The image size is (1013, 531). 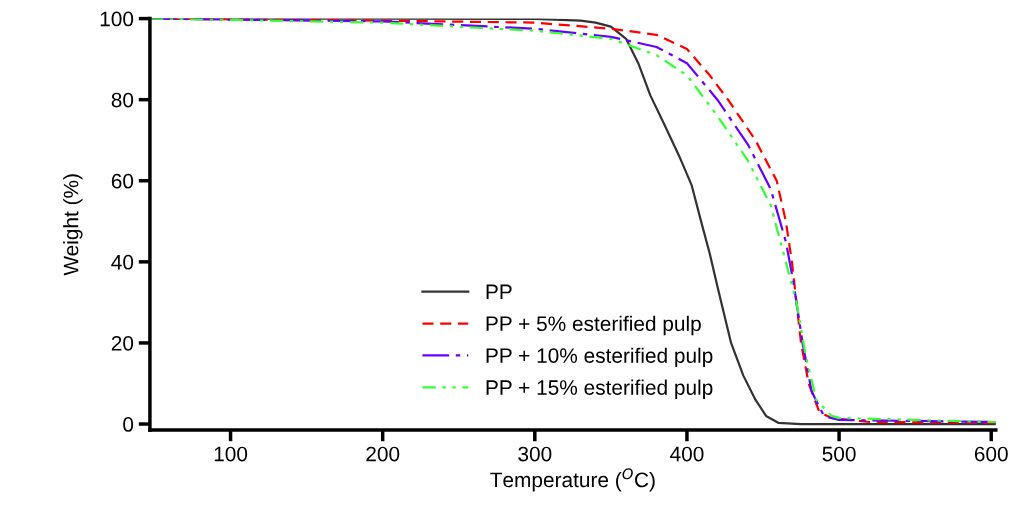 What do you see at coordinates (383, 454) in the screenshot?
I see `x-tick-label: 200` at bounding box center [383, 454].